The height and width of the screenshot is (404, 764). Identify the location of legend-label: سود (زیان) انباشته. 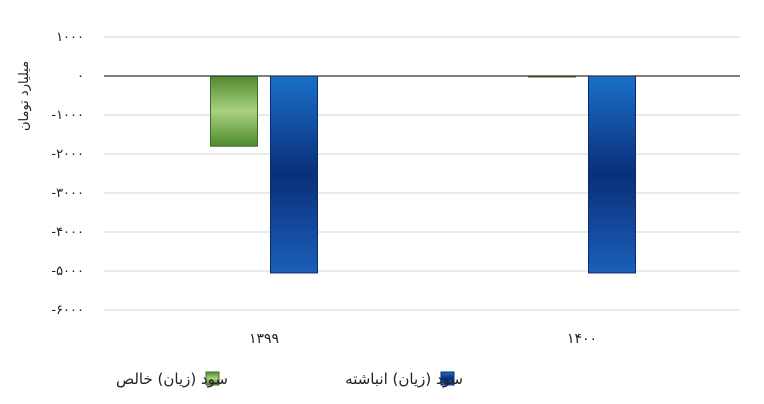
(404, 379).